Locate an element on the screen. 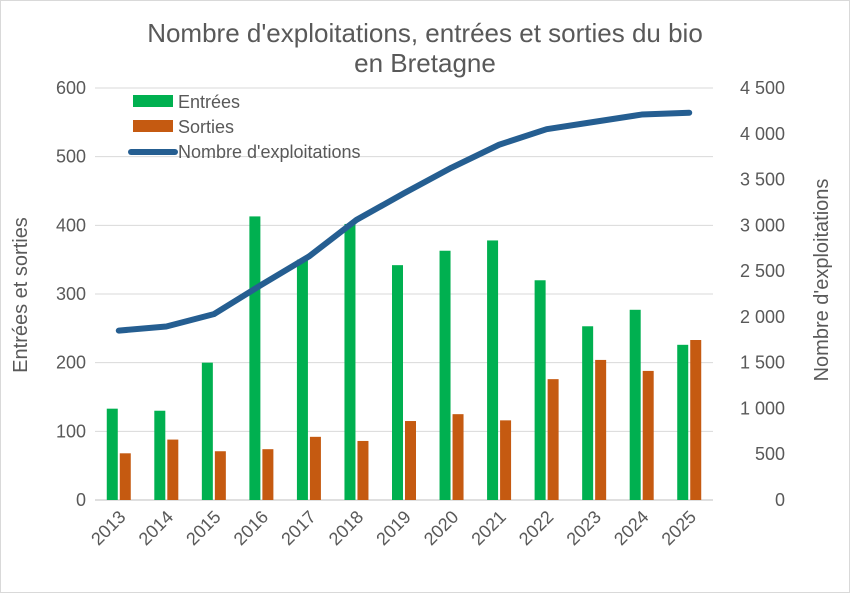  x-tick-label: 2016 is located at coordinates (251, 528).